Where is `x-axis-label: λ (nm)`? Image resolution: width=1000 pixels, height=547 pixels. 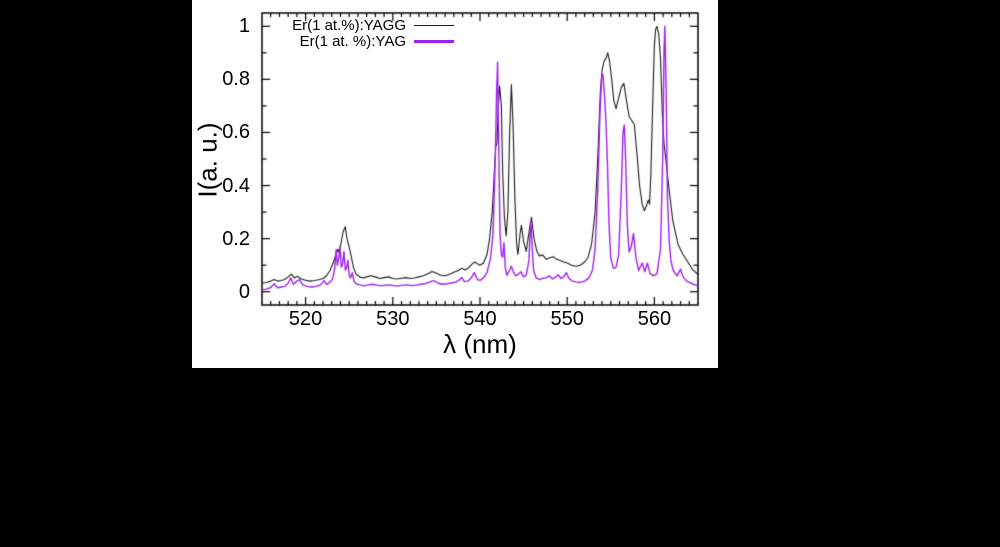 x-axis-label: λ (nm) is located at coordinates (480, 344).